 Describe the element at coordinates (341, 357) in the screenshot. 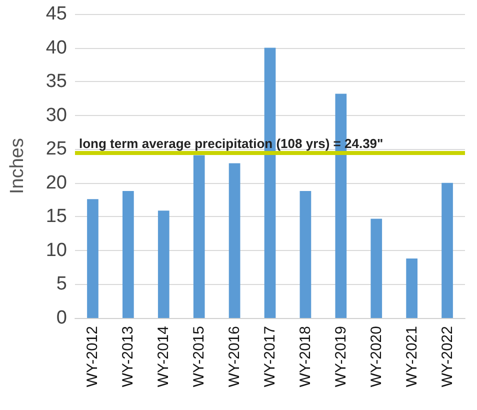

I see `x-tick-label: WY-2019` at that location.